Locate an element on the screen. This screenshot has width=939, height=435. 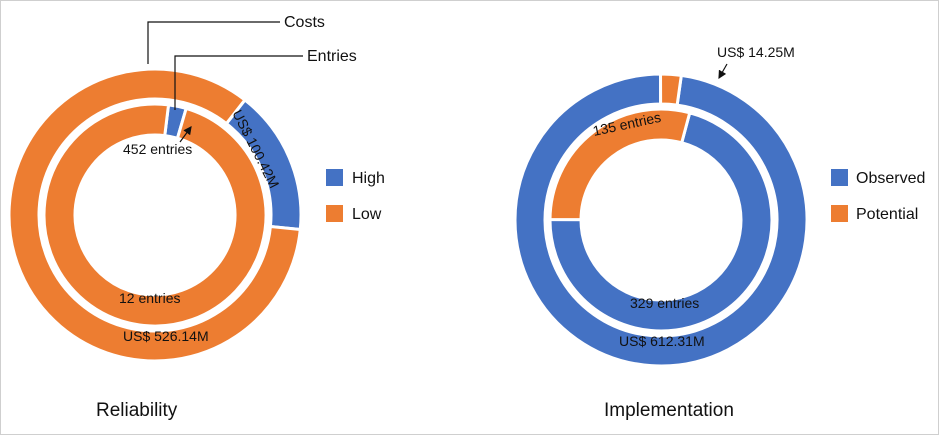
label-observed-entries: 329 entries is located at coordinates (664, 303).